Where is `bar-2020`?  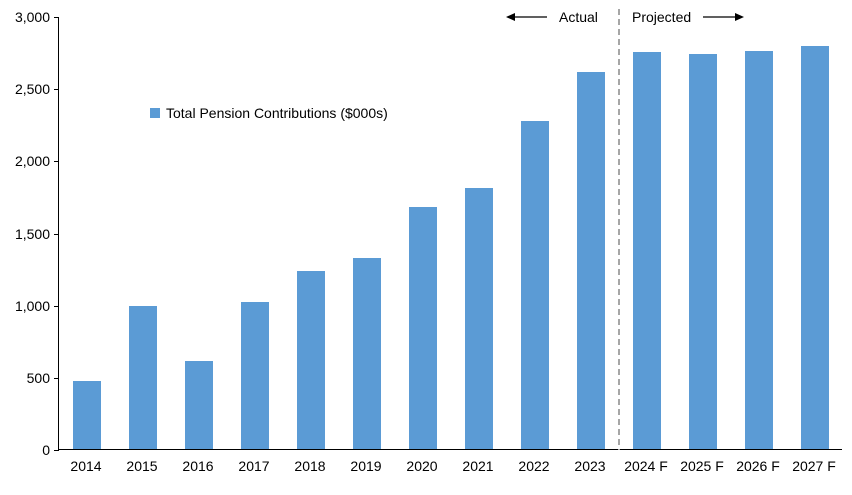 bar-2020 is located at coordinates (423, 327).